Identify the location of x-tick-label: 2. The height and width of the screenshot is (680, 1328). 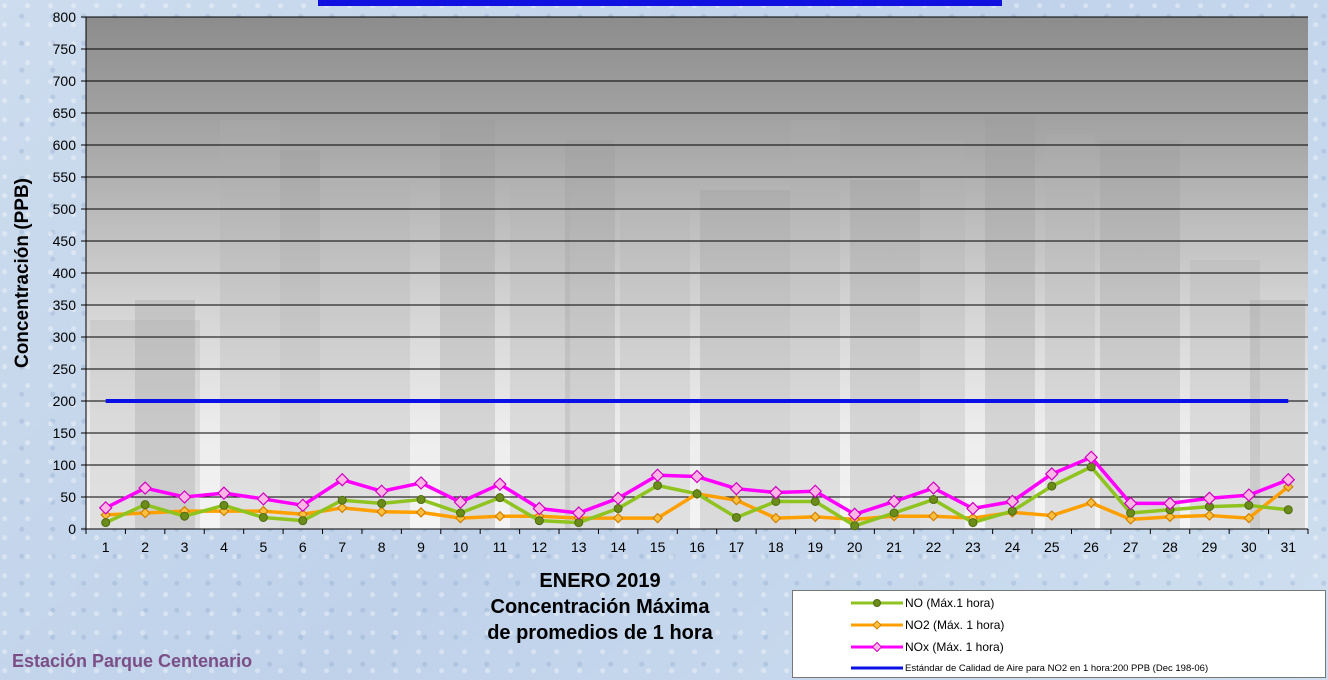
(145, 547).